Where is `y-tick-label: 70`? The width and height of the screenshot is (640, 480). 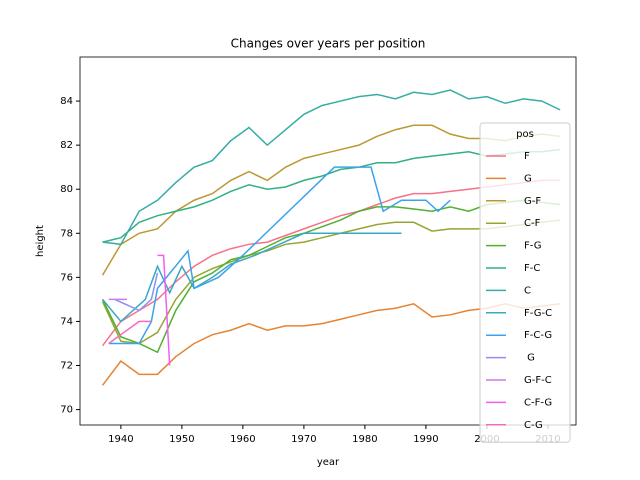 y-tick-label: 70 is located at coordinates (66, 410).